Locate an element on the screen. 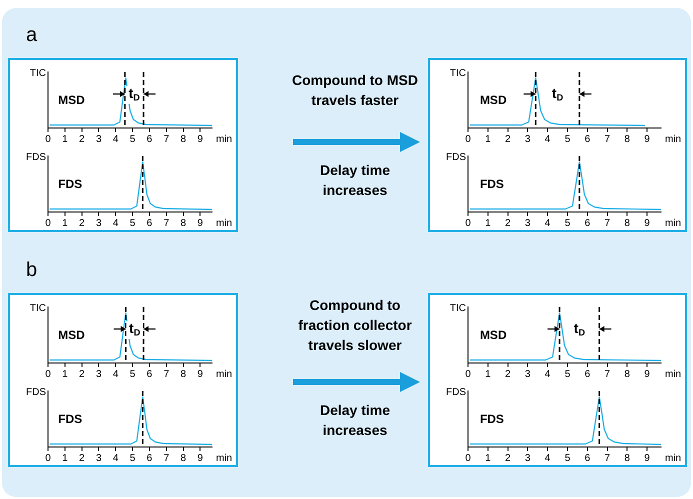 The image size is (693, 499). text: Compound to fraction collector travels slower is located at coordinates (355, 325).